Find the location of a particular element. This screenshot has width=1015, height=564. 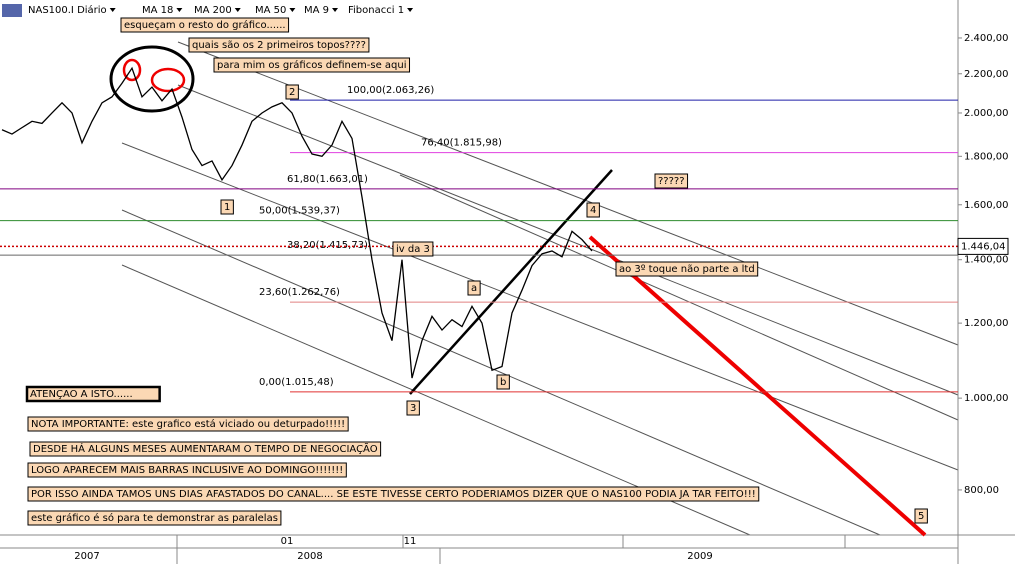

annotation-text: 3 is located at coordinates (413, 408).